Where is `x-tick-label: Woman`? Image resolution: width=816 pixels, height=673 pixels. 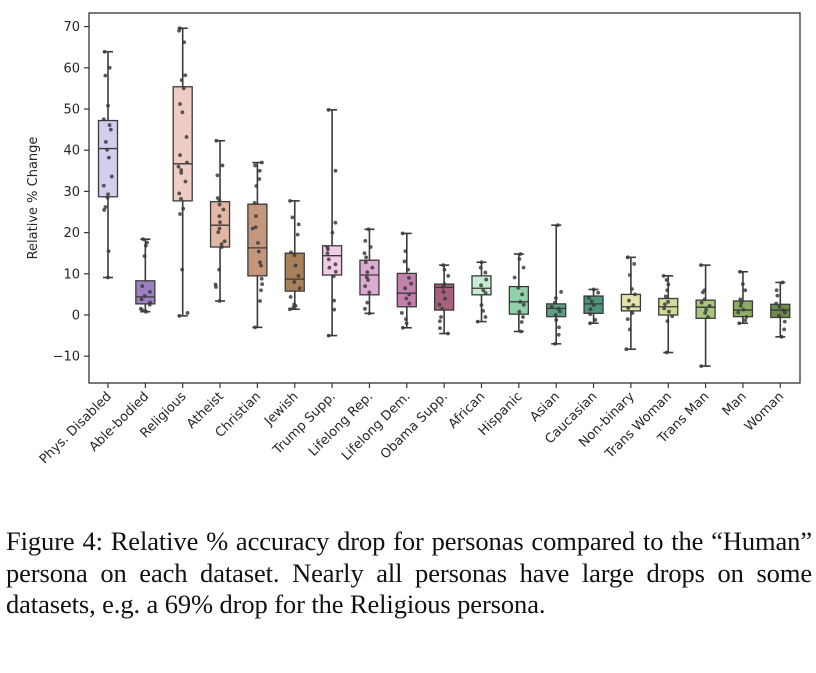 x-tick-label: Woman is located at coordinates (764, 411).